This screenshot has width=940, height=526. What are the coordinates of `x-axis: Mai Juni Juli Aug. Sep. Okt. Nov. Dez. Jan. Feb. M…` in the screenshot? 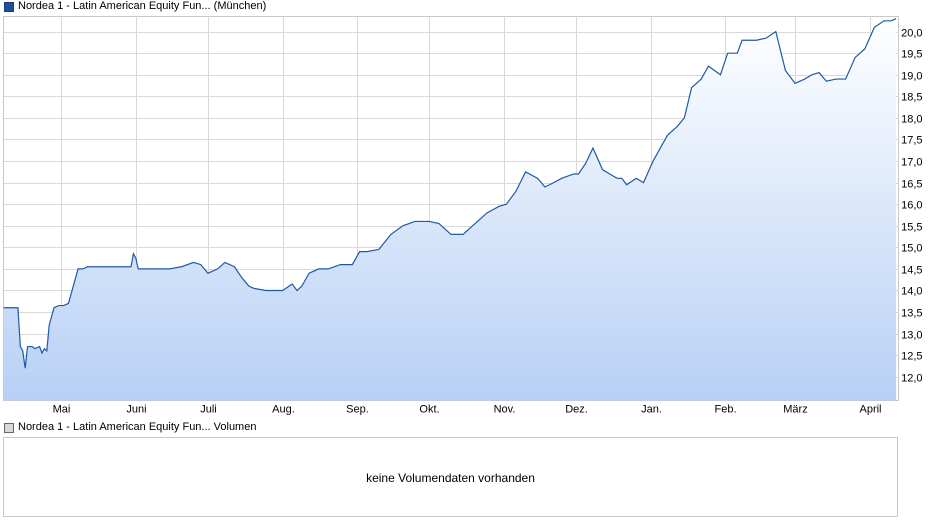 It's located at (467, 410).